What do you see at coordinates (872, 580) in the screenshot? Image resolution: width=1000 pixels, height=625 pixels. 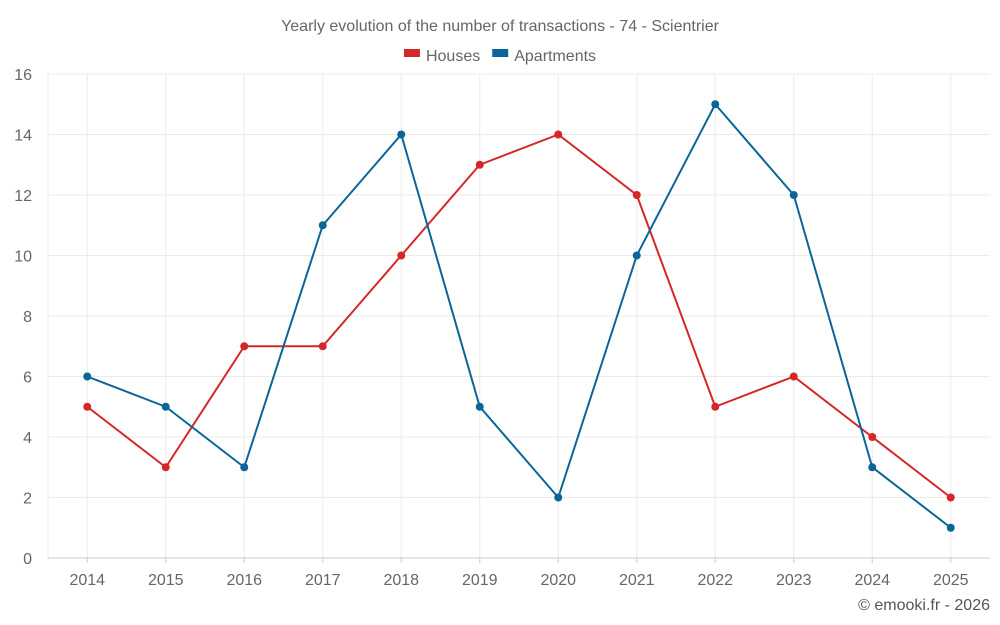 I see `x-tick-label: 2024` at bounding box center [872, 580].